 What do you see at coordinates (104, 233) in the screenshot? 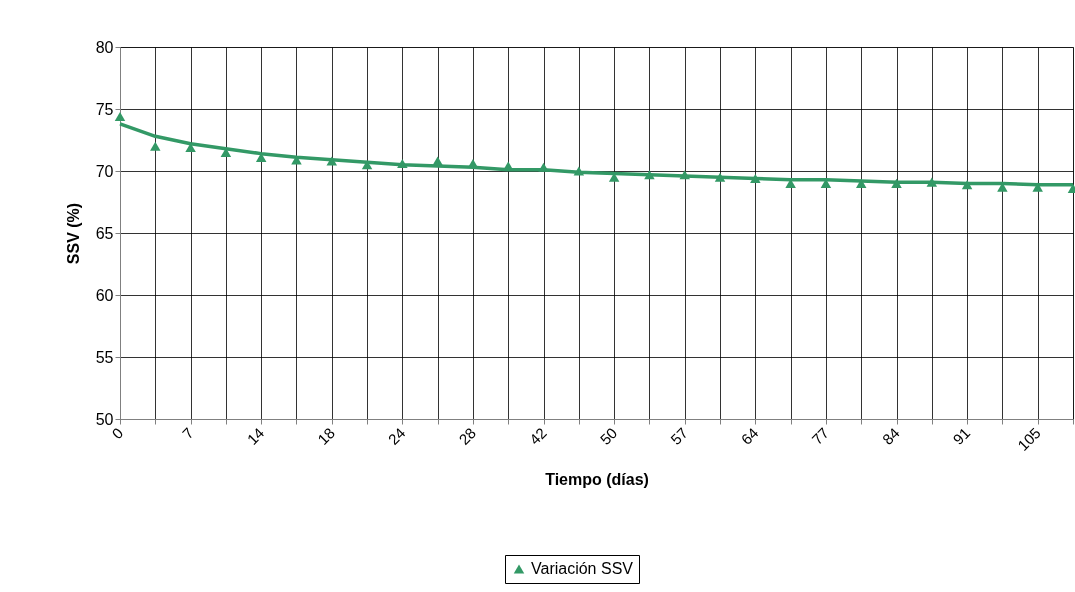
I see `y-tick-label: 65` at bounding box center [104, 233].